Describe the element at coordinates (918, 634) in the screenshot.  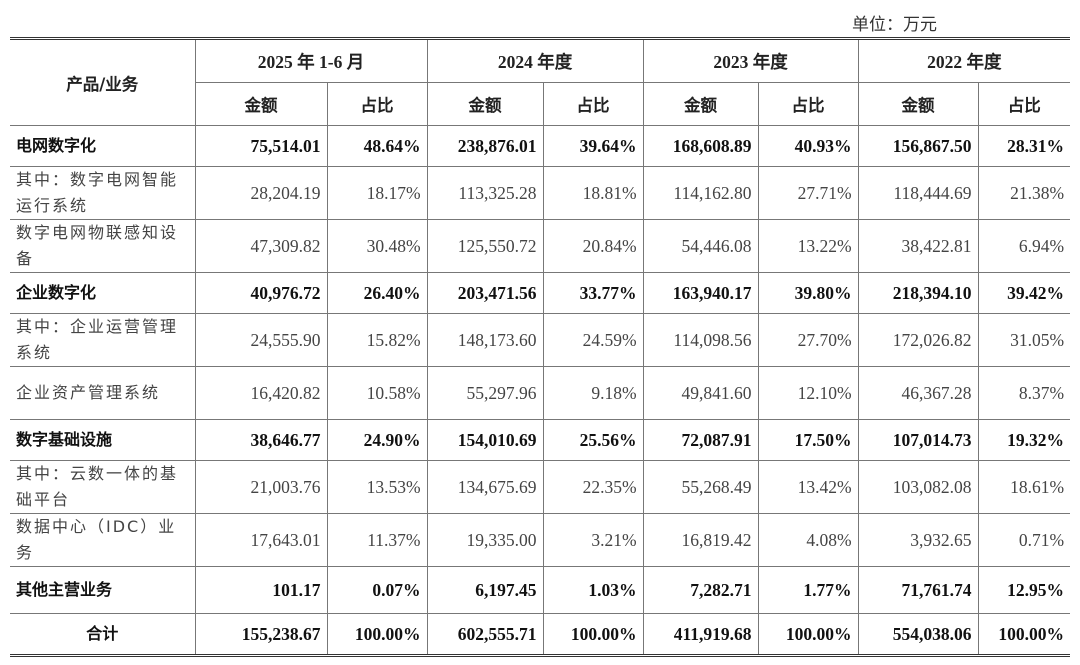
I see `amount-cell: 554,038.06` at that location.